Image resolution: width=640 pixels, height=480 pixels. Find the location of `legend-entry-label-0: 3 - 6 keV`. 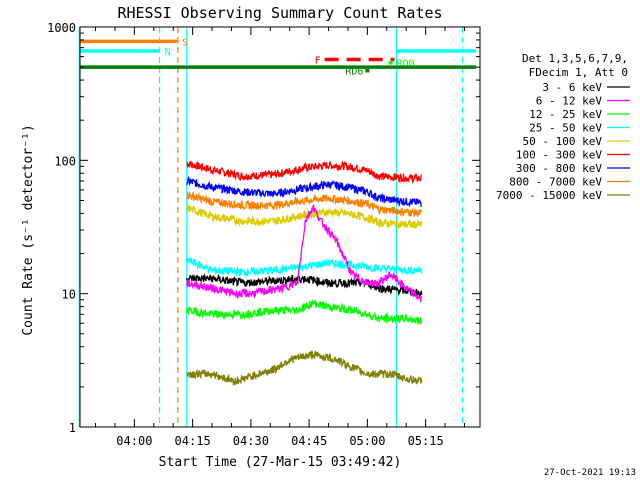

legend-entry-label-0: 3 - 6 keV is located at coordinates (572, 87).